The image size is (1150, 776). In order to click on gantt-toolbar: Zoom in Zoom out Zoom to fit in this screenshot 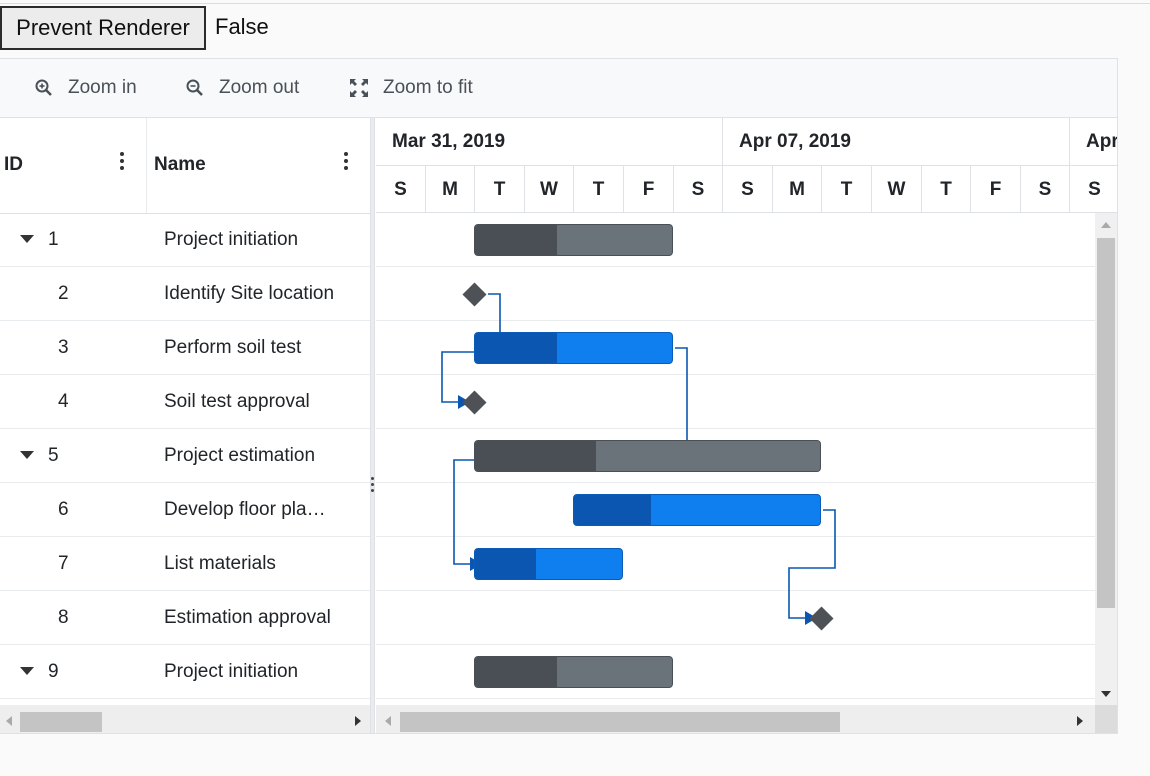, I will do `click(558, 88)`.